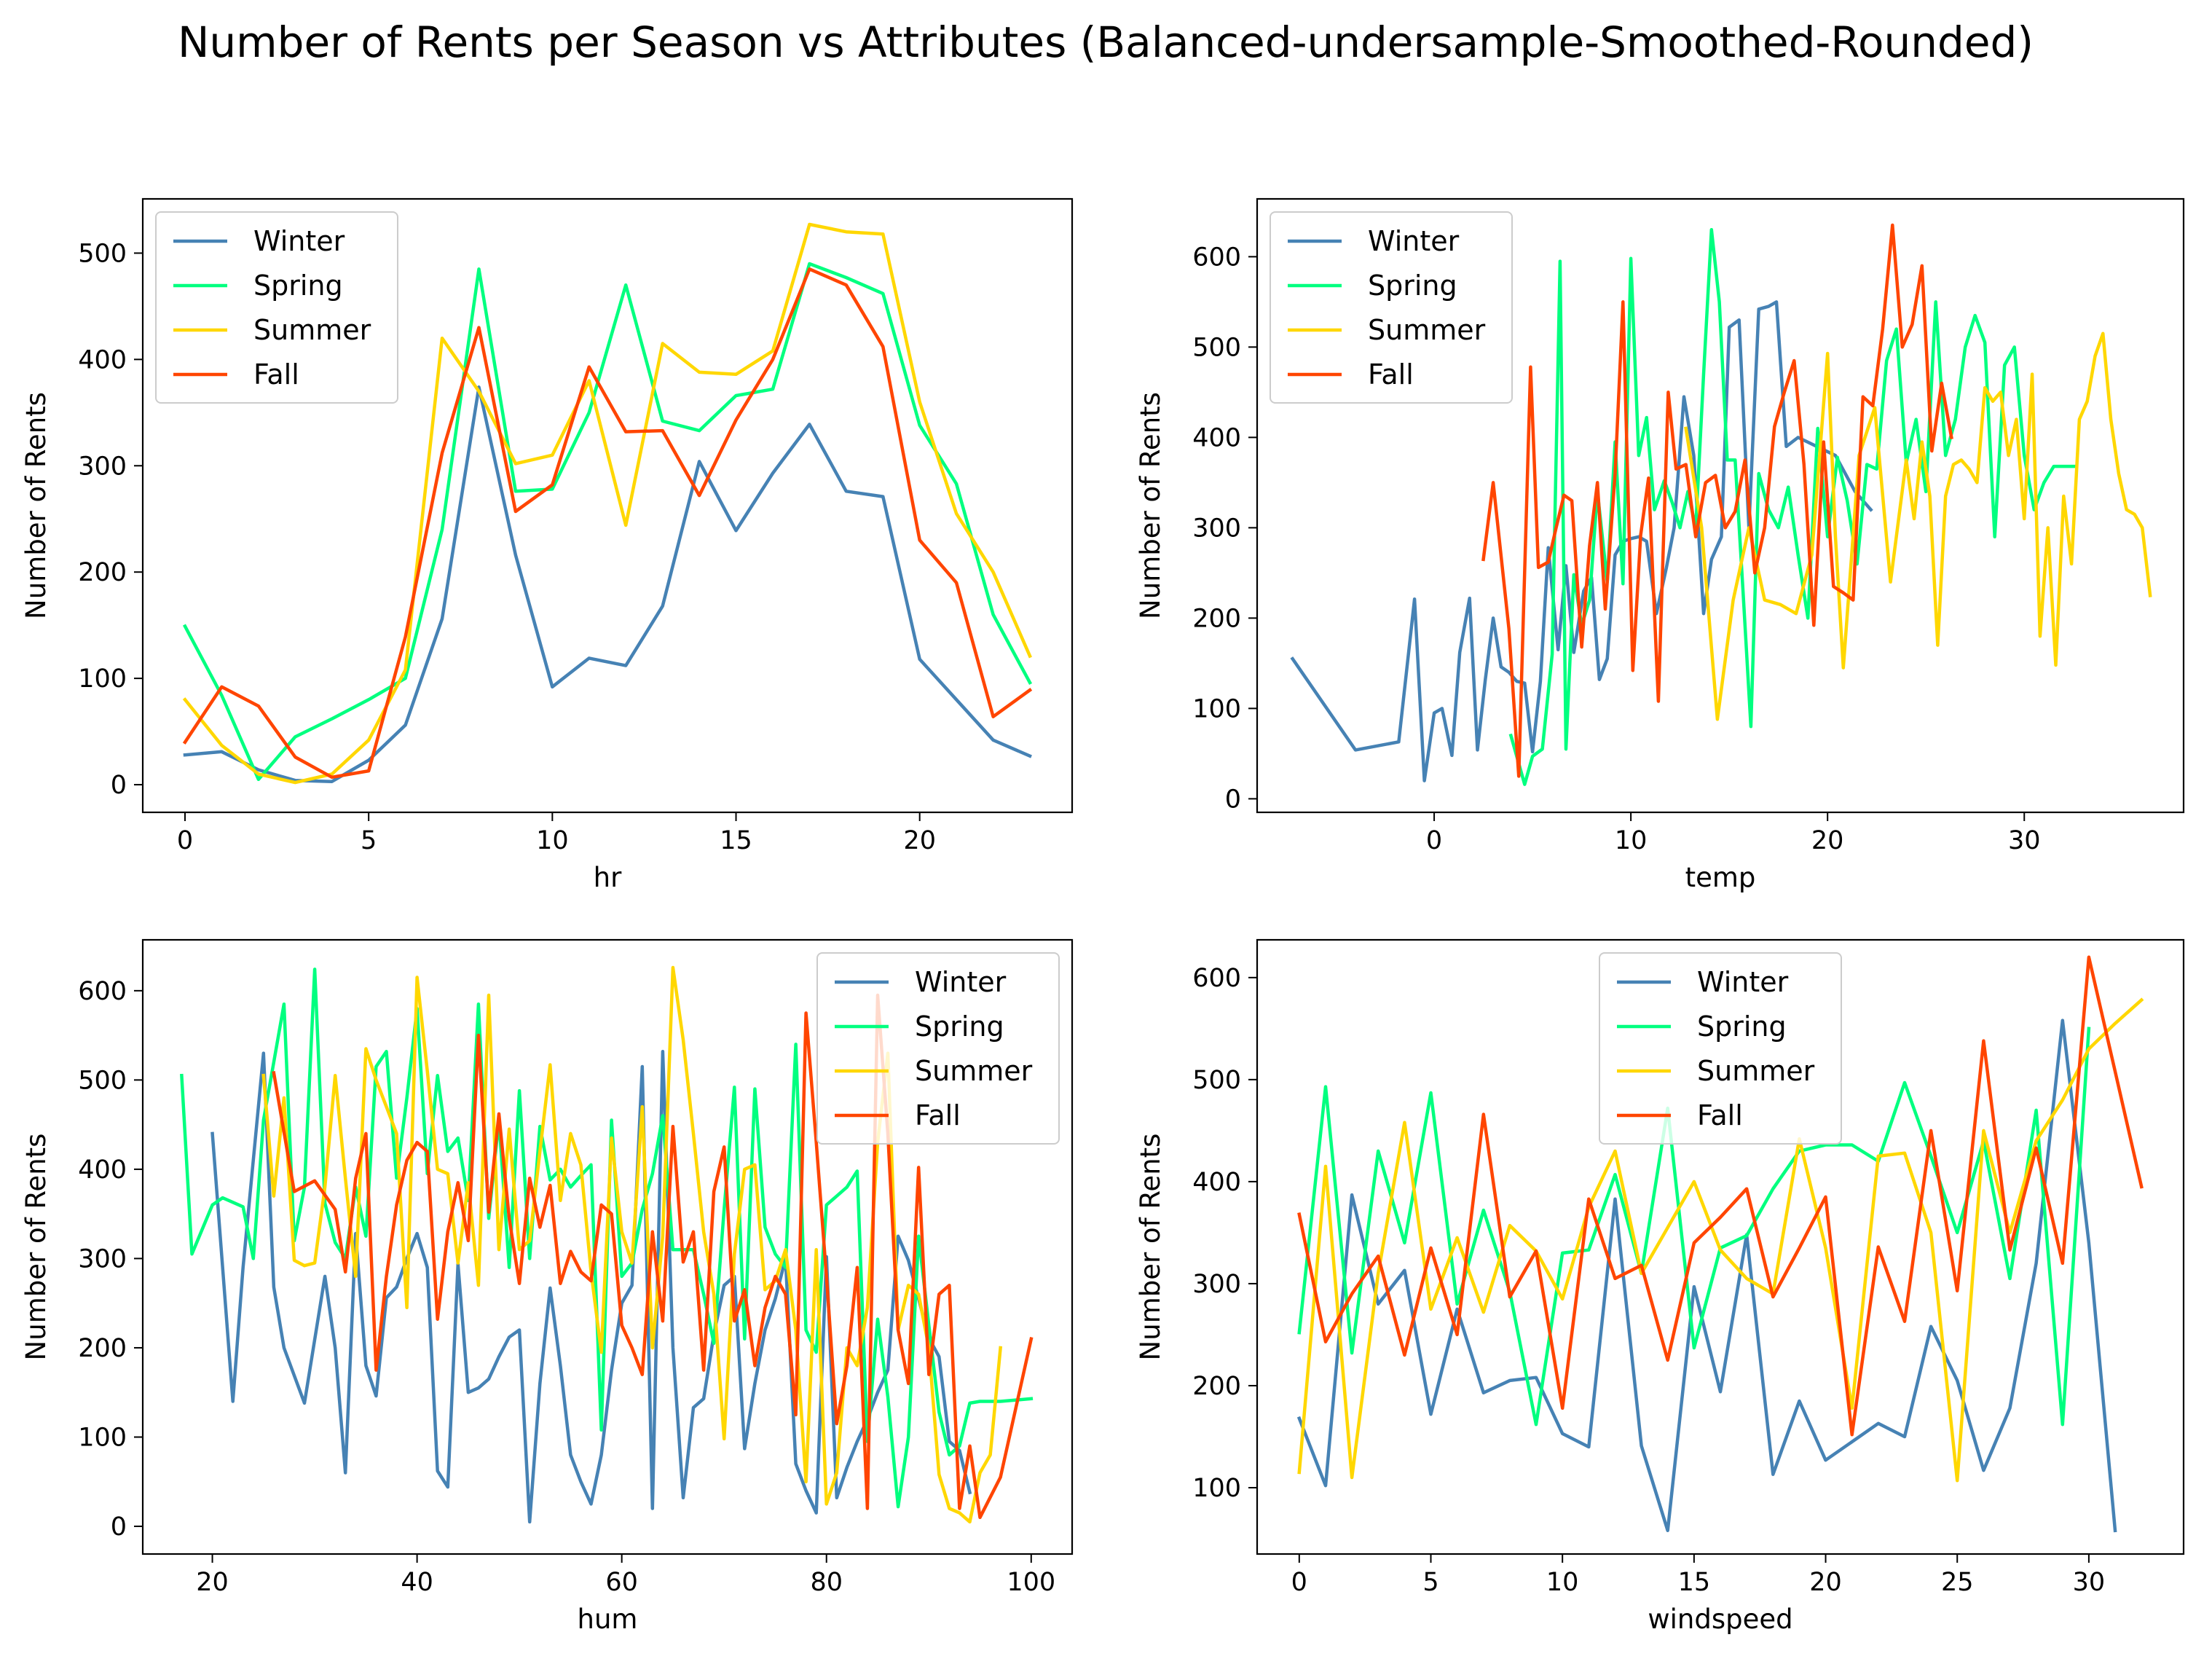 Image resolution: width=2212 pixels, height=1656 pixels. What do you see at coordinates (1957, 1582) in the screenshot?
I see `chart-3-xtick-label: 25` at bounding box center [1957, 1582].